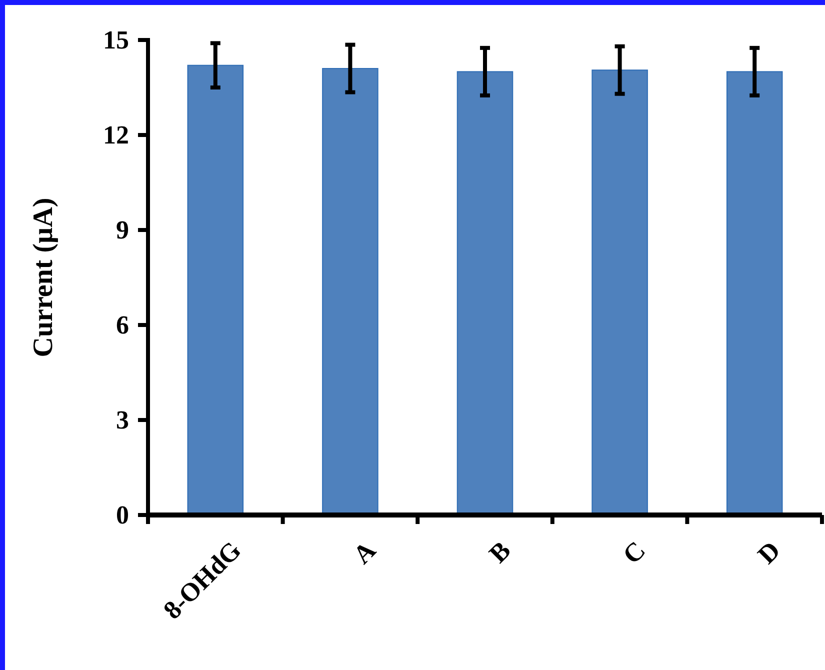  I want to click on x-tick-label: D, so click(769, 553).